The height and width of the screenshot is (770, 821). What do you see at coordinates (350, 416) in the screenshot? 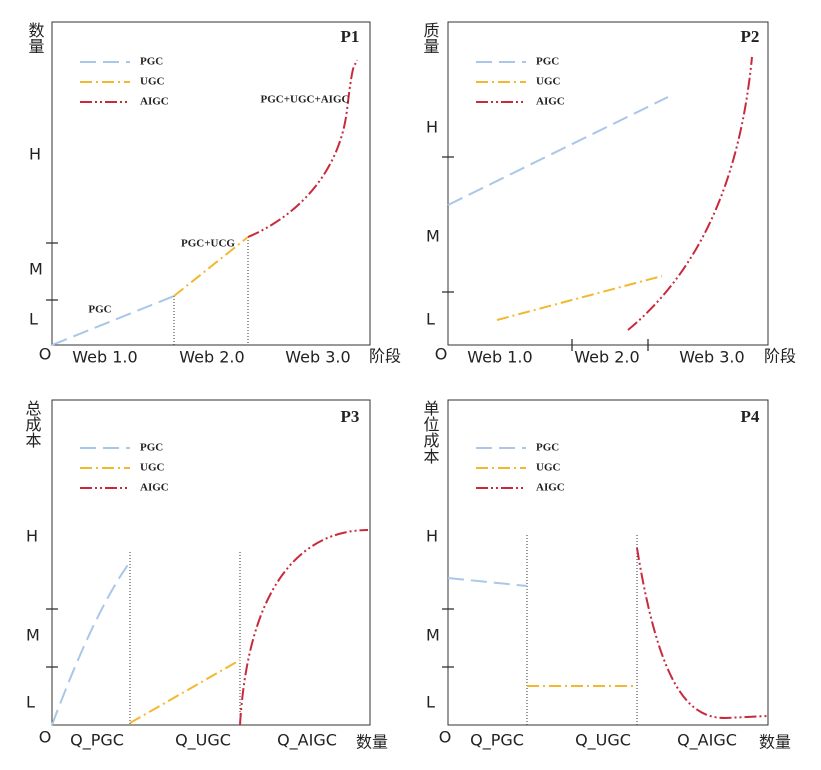
I see `panel-title: P3` at bounding box center [350, 416].